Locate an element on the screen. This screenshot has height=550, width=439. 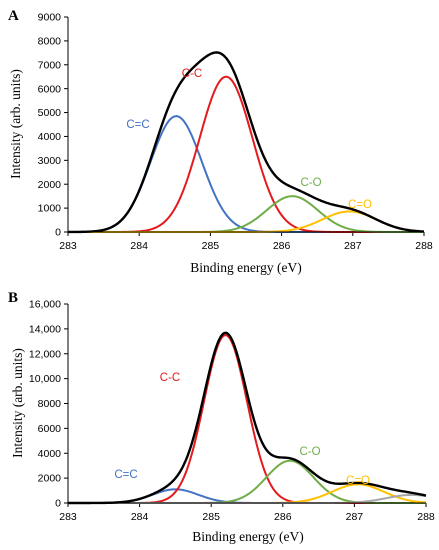
panel-a-x-axis-title: Binding energy (eV) is located at coordinates (245, 267).